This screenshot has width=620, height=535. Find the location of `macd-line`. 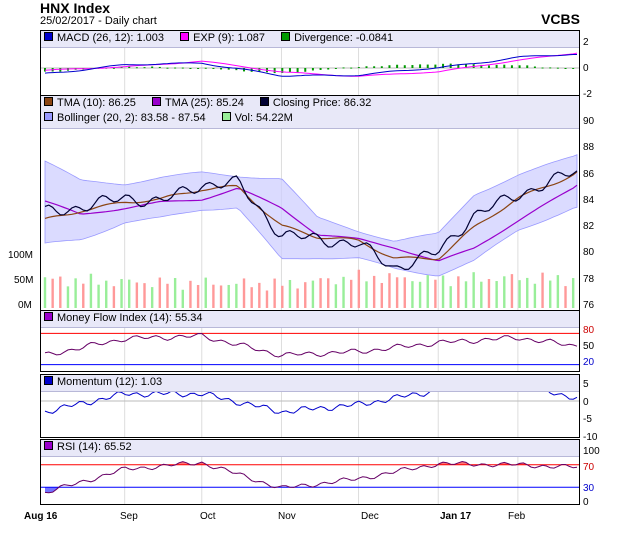

macd-line is located at coordinates (310, 65).